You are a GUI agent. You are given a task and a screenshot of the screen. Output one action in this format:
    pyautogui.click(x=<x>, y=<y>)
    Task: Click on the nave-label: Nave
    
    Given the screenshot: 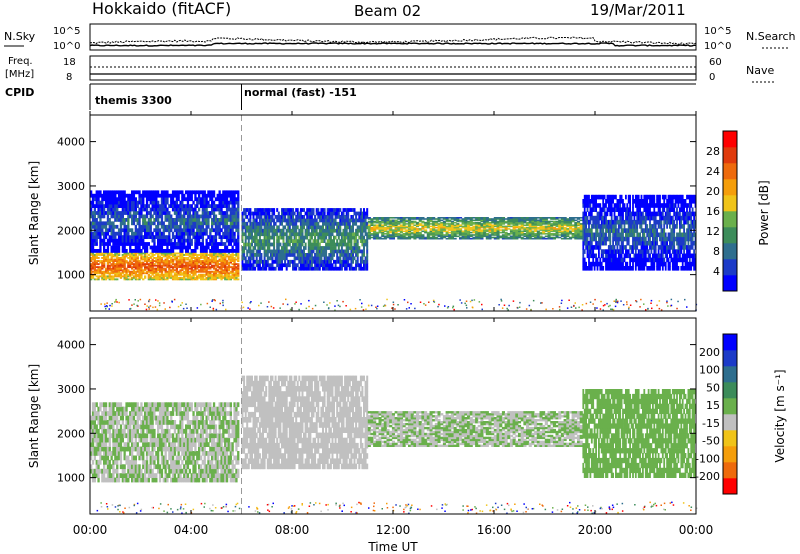 What is the action you would take?
    pyautogui.click(x=760, y=70)
    